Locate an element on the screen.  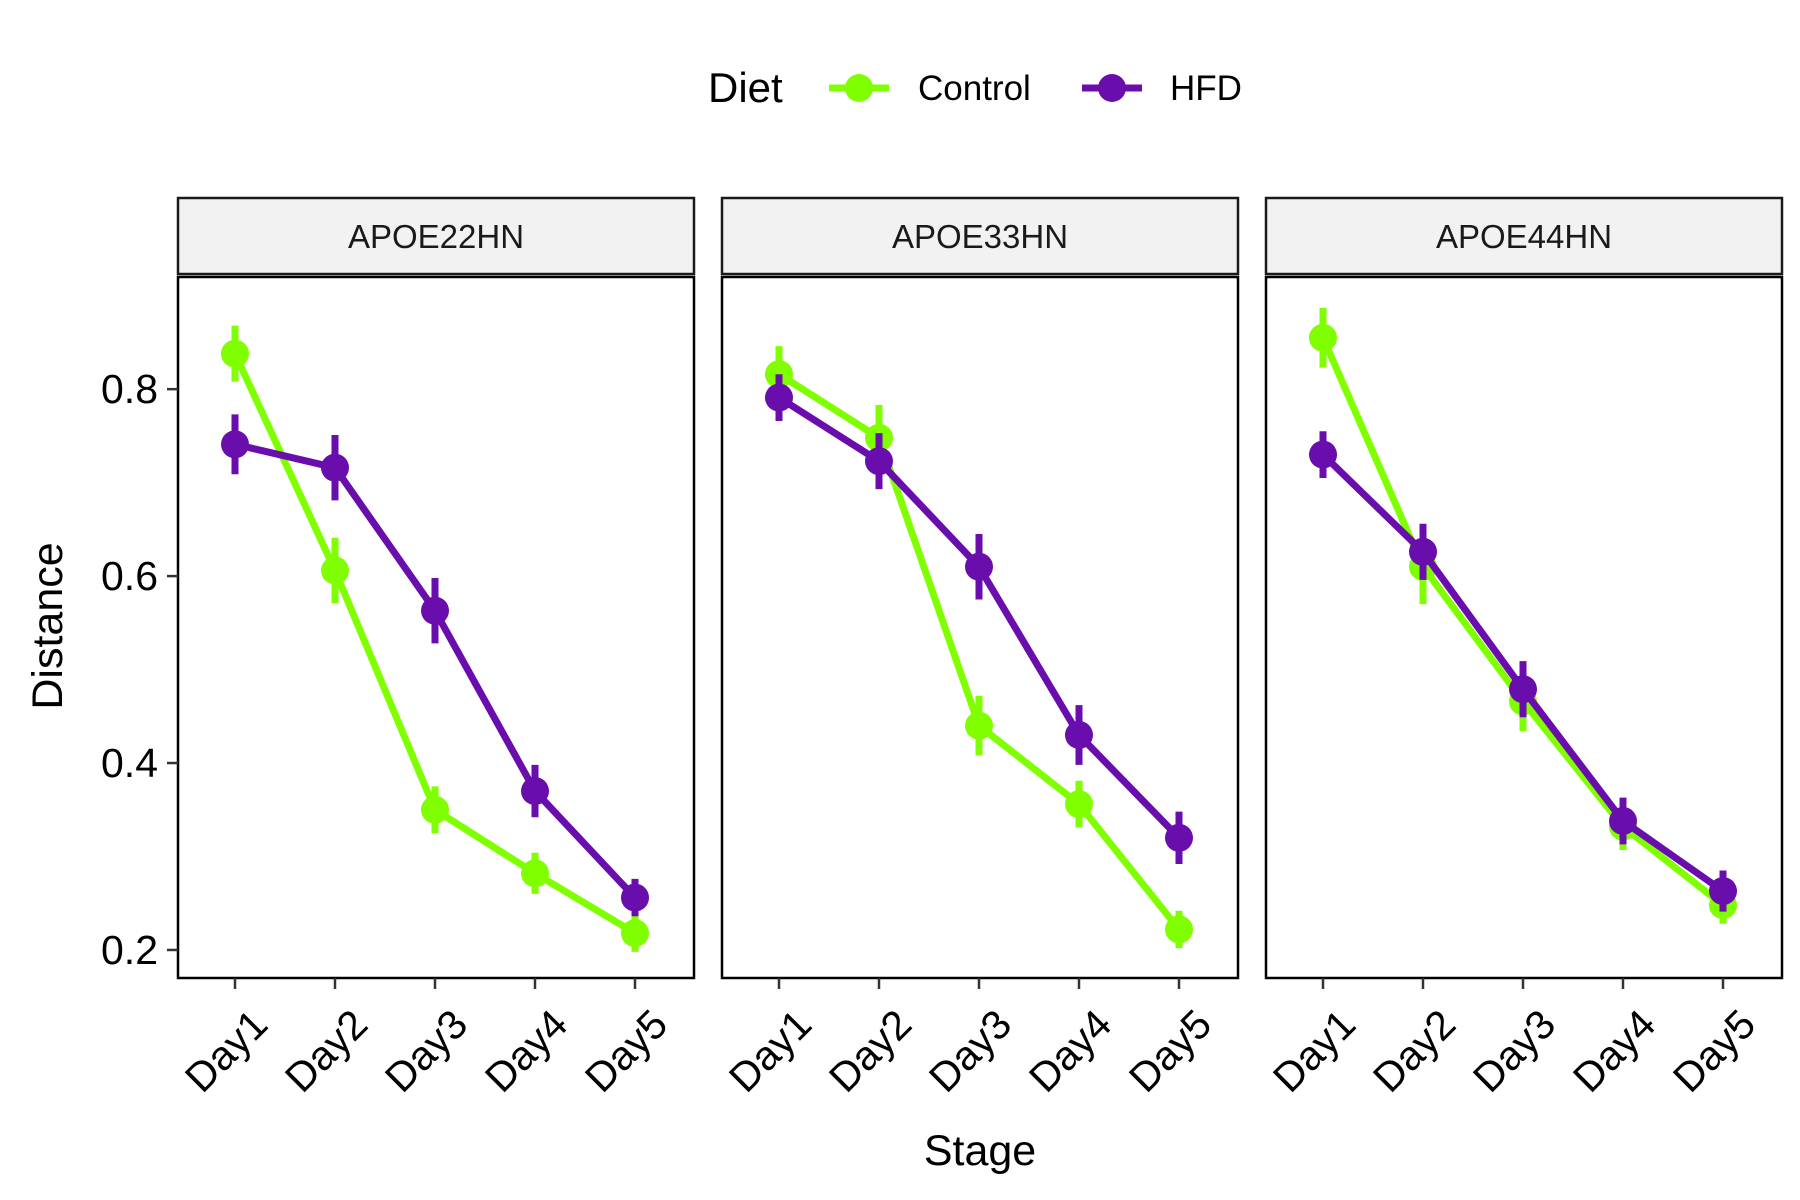
y-axis-title: Distance is located at coordinates (48, 625).